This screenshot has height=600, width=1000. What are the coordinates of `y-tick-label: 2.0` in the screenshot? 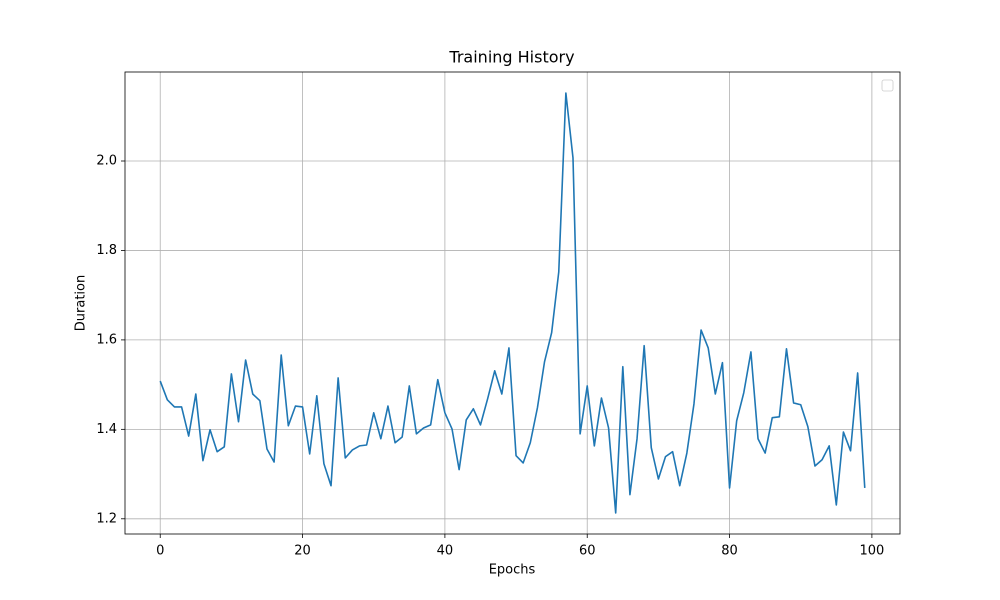 It's located at (106, 161).